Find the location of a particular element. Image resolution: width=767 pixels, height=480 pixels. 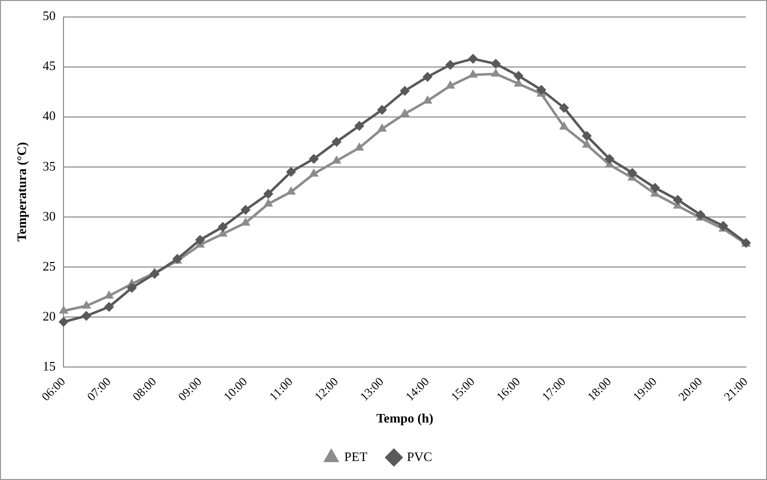

y-tick-label: 25 is located at coordinates (49, 266).